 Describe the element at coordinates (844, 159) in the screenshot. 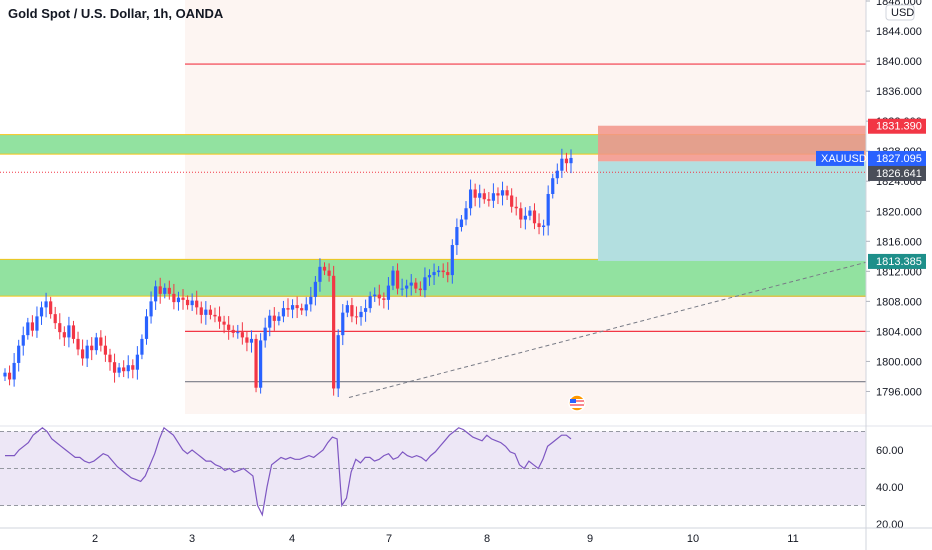

I see `symbol-tag-label: XAUUSD` at that location.